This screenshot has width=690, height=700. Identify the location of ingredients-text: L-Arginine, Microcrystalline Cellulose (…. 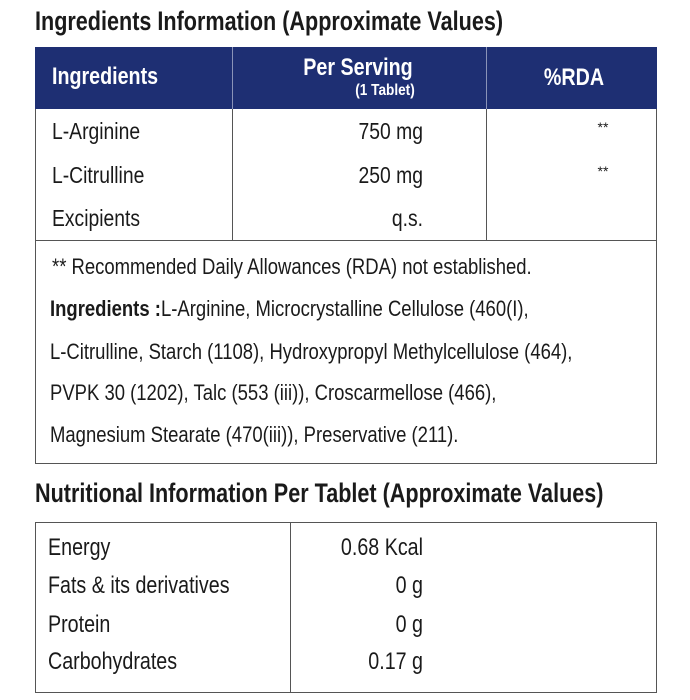
(344, 308).